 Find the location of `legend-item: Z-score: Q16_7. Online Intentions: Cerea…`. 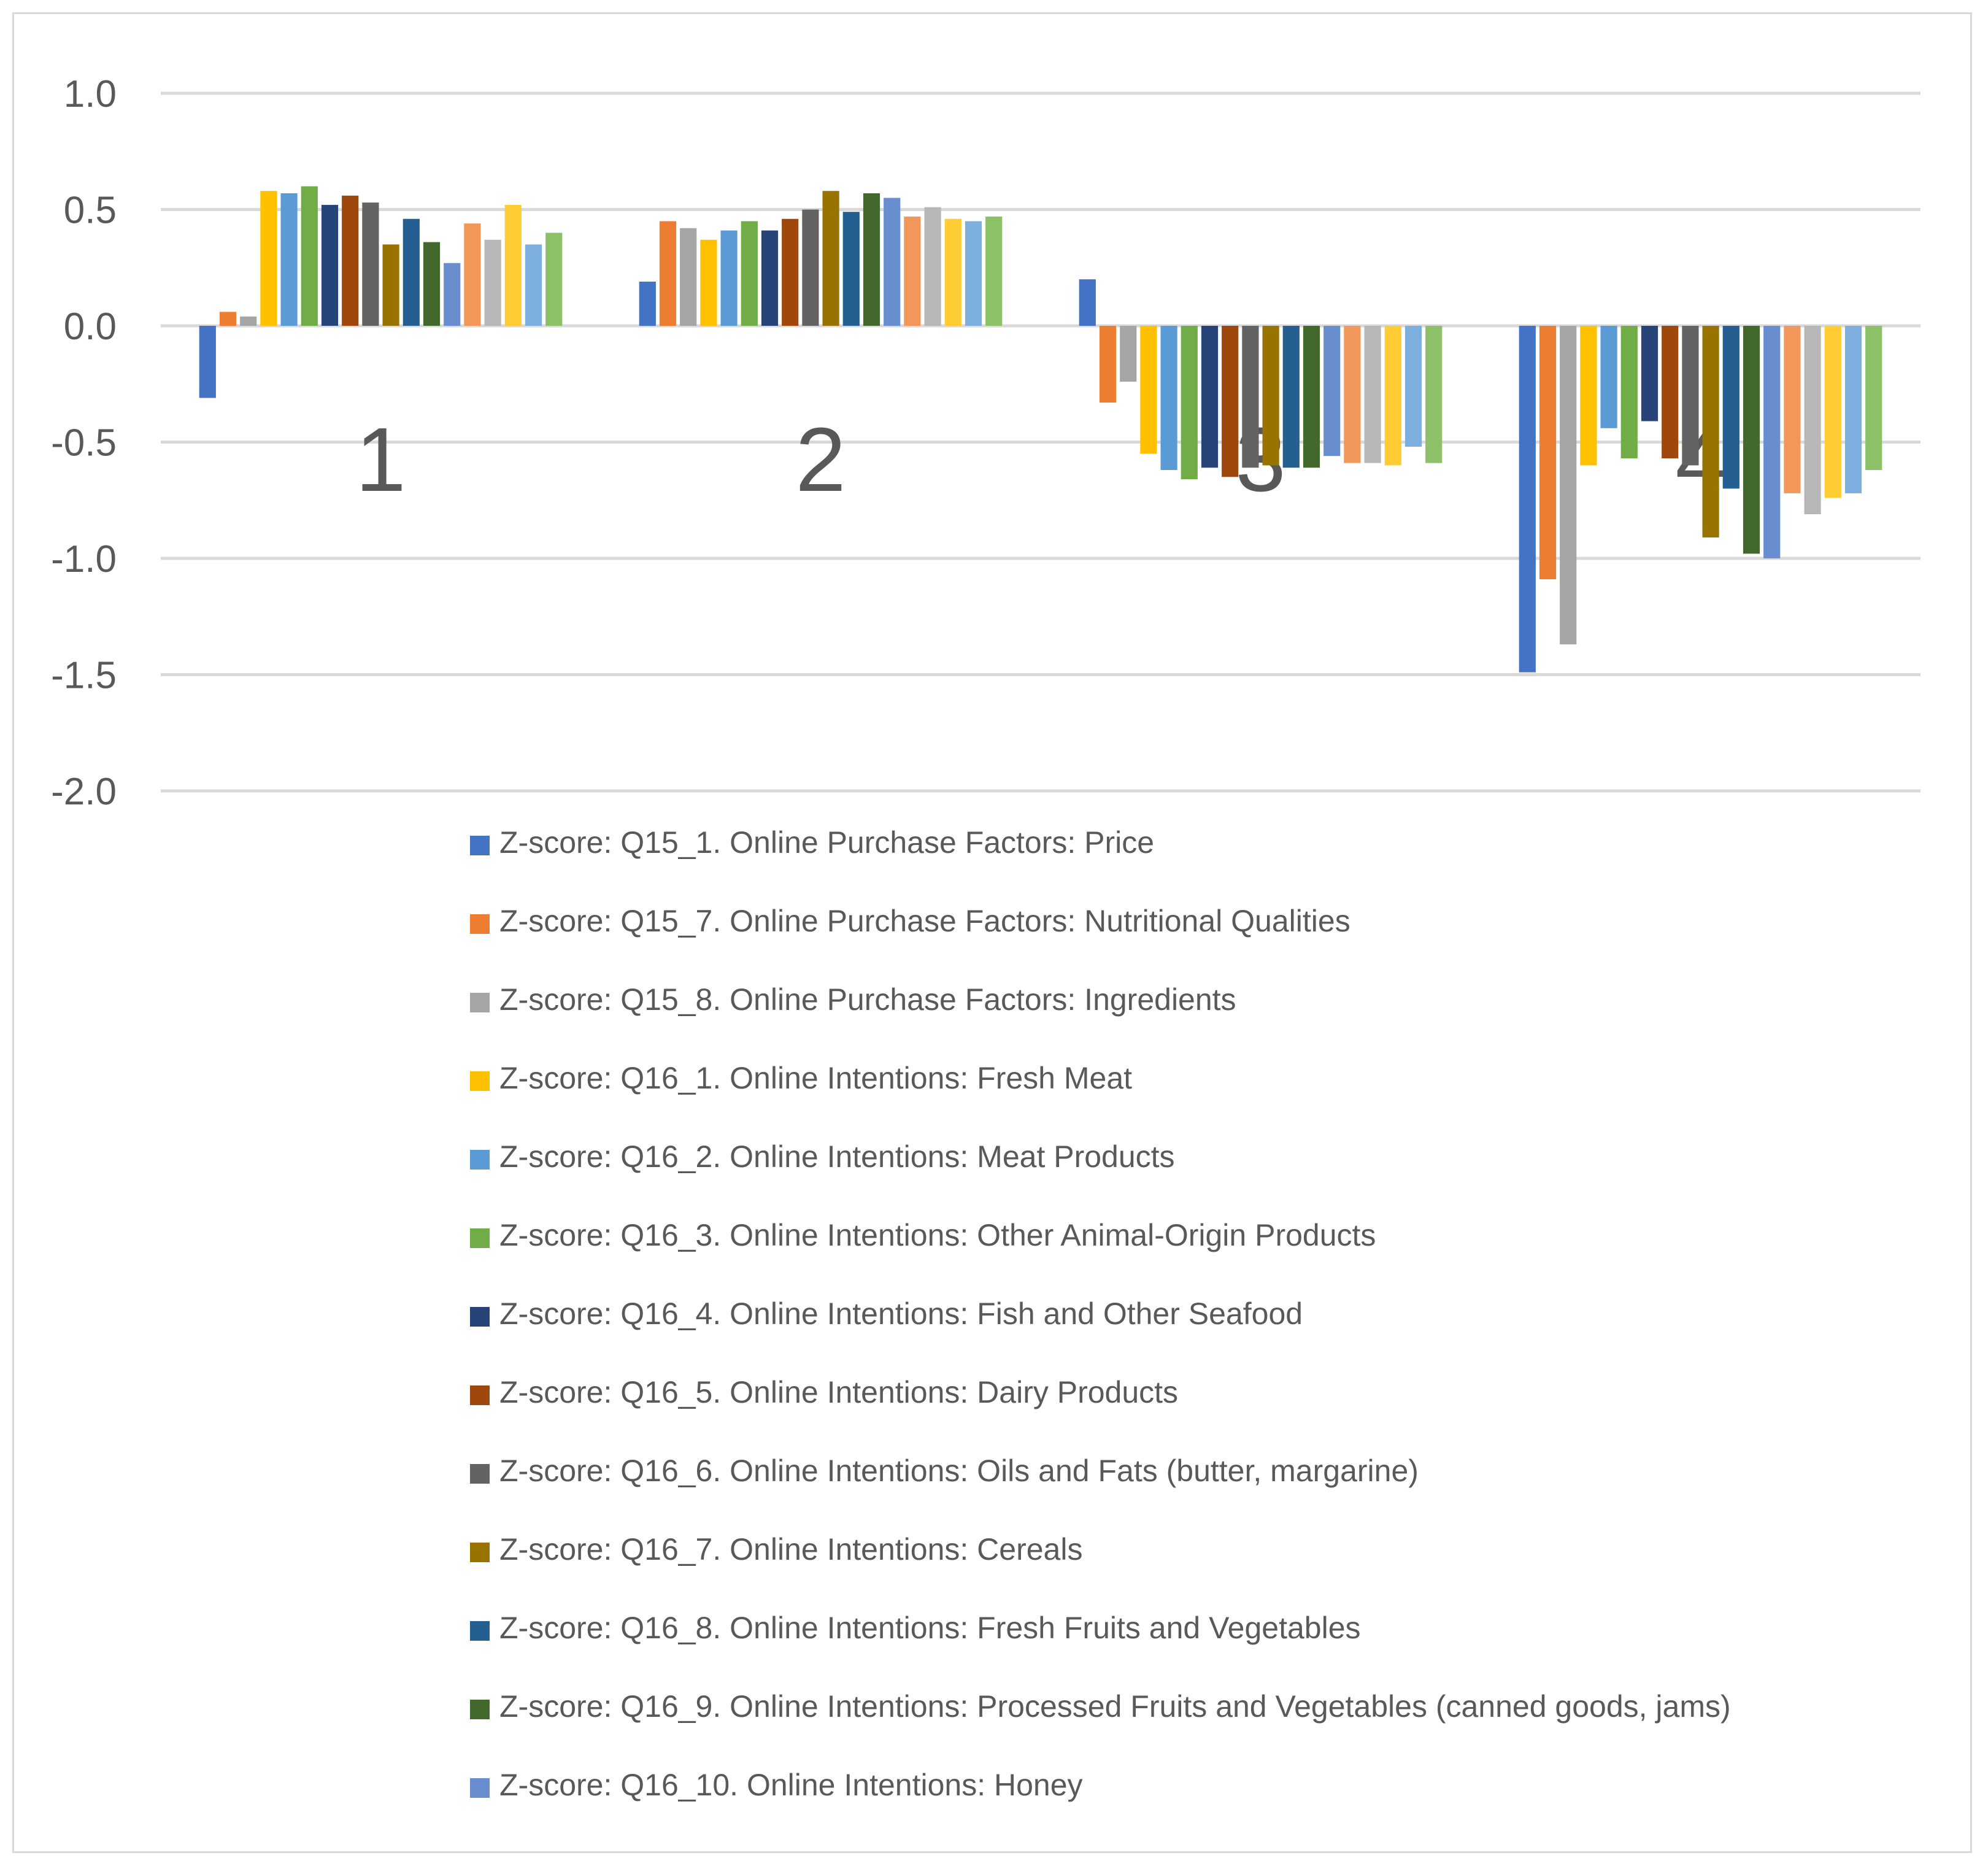

legend-item: Z-score: Q16_7. Online Intentions: Cerea… is located at coordinates (1120, 1549).